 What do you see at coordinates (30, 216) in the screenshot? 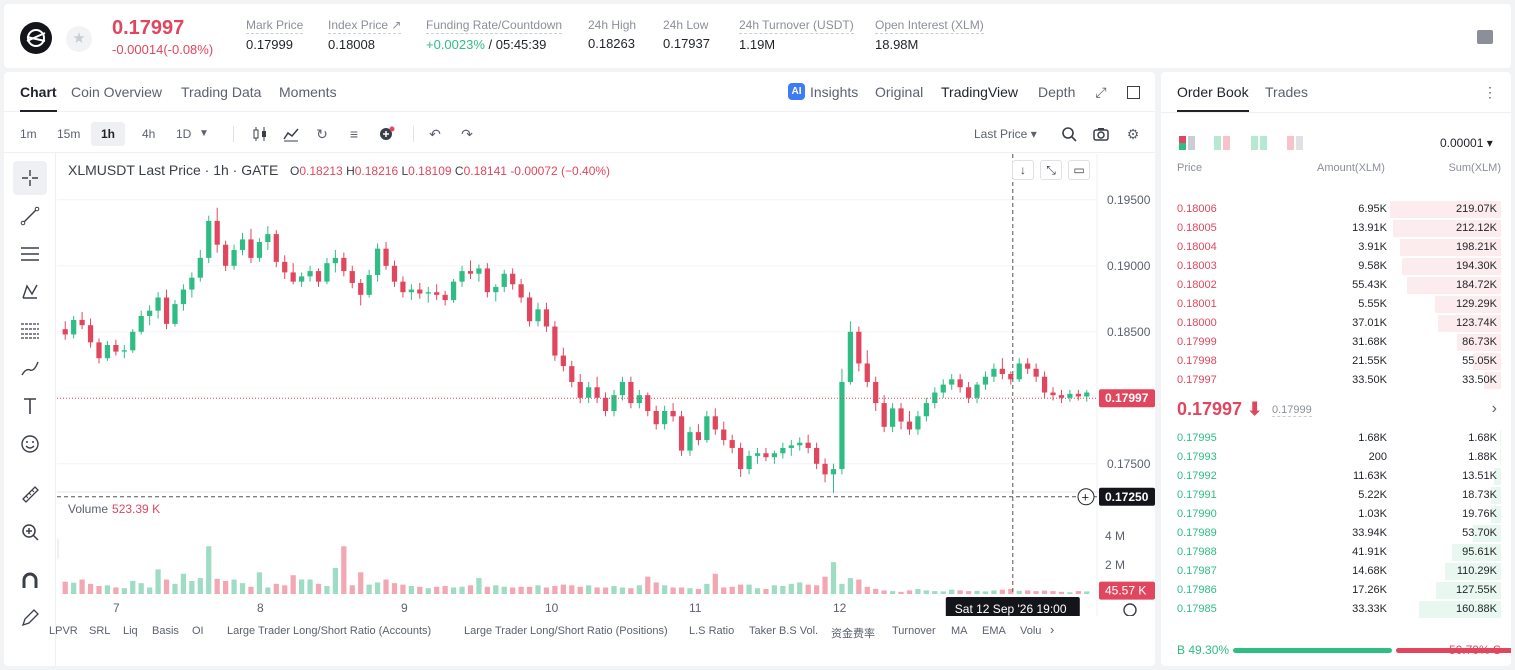
I see `trend-line-tool-icon` at bounding box center [30, 216].